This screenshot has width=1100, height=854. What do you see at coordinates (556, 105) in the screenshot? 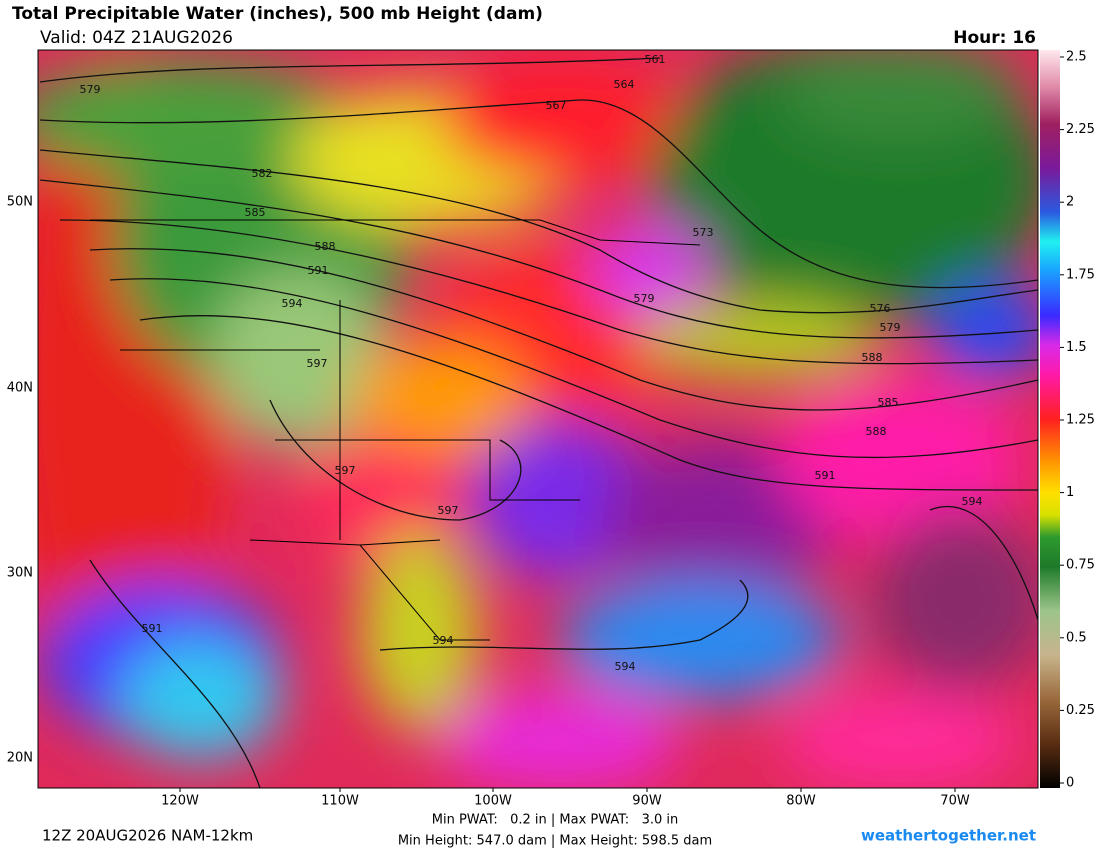
I see `contour-label: 567` at bounding box center [556, 105].